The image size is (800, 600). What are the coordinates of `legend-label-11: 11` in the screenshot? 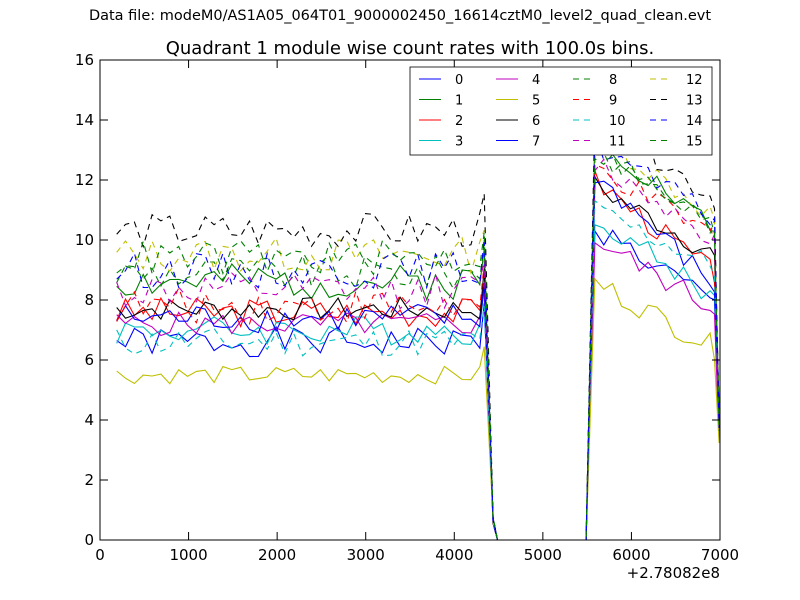 It's located at (617, 142).